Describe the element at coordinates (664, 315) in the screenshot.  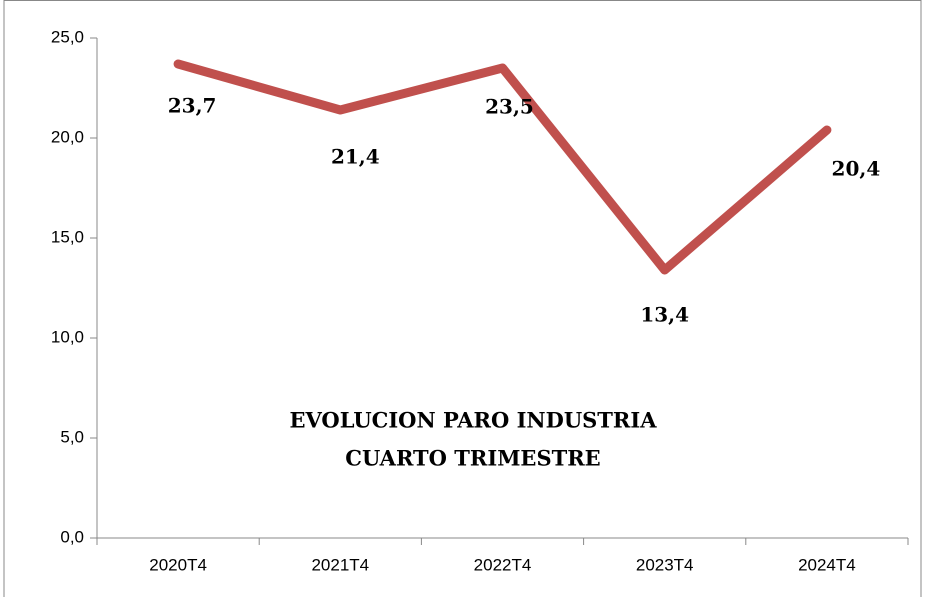
I see `data-label: 13,4` at that location.